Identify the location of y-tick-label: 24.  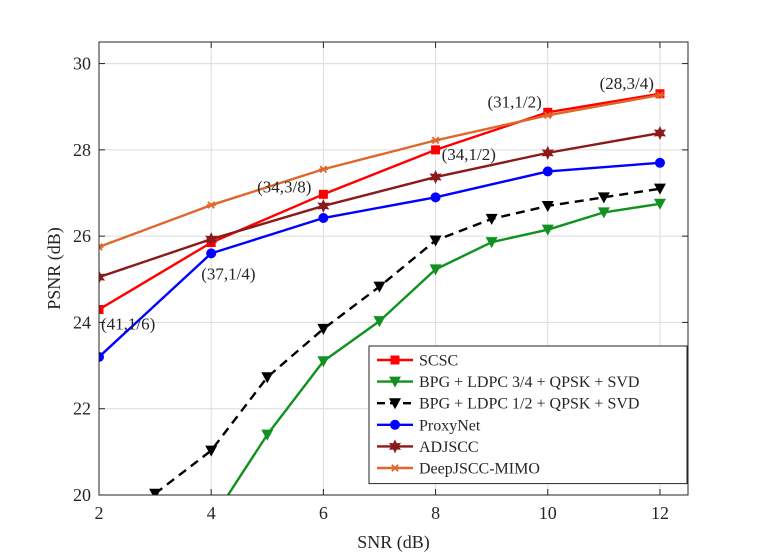
(82, 322).